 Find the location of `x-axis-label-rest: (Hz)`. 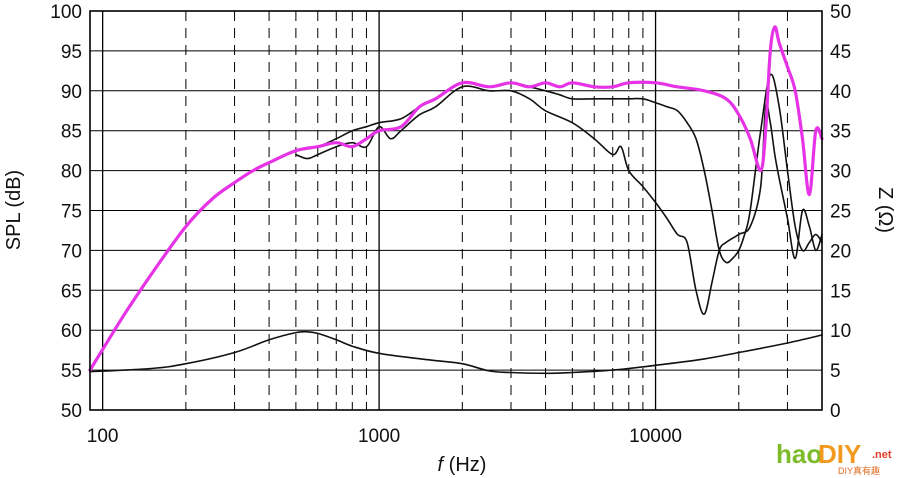

x-axis-label-rest: (Hz) is located at coordinates (464, 465).